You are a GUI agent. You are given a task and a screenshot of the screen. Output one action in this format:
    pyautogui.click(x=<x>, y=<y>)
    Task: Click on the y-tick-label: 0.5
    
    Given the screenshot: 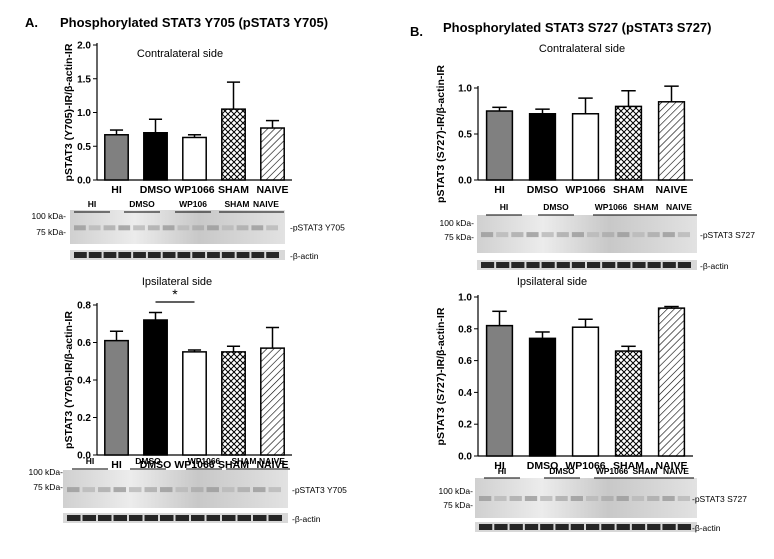 What is the action you would take?
    pyautogui.click(x=465, y=135)
    